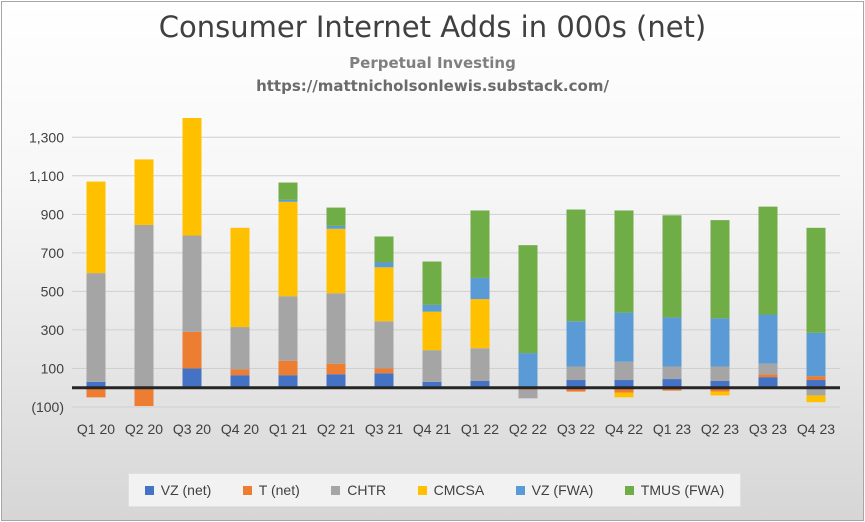 This screenshot has height=522, width=865. I want to click on x-tick-label: Q1 23, so click(672, 429).